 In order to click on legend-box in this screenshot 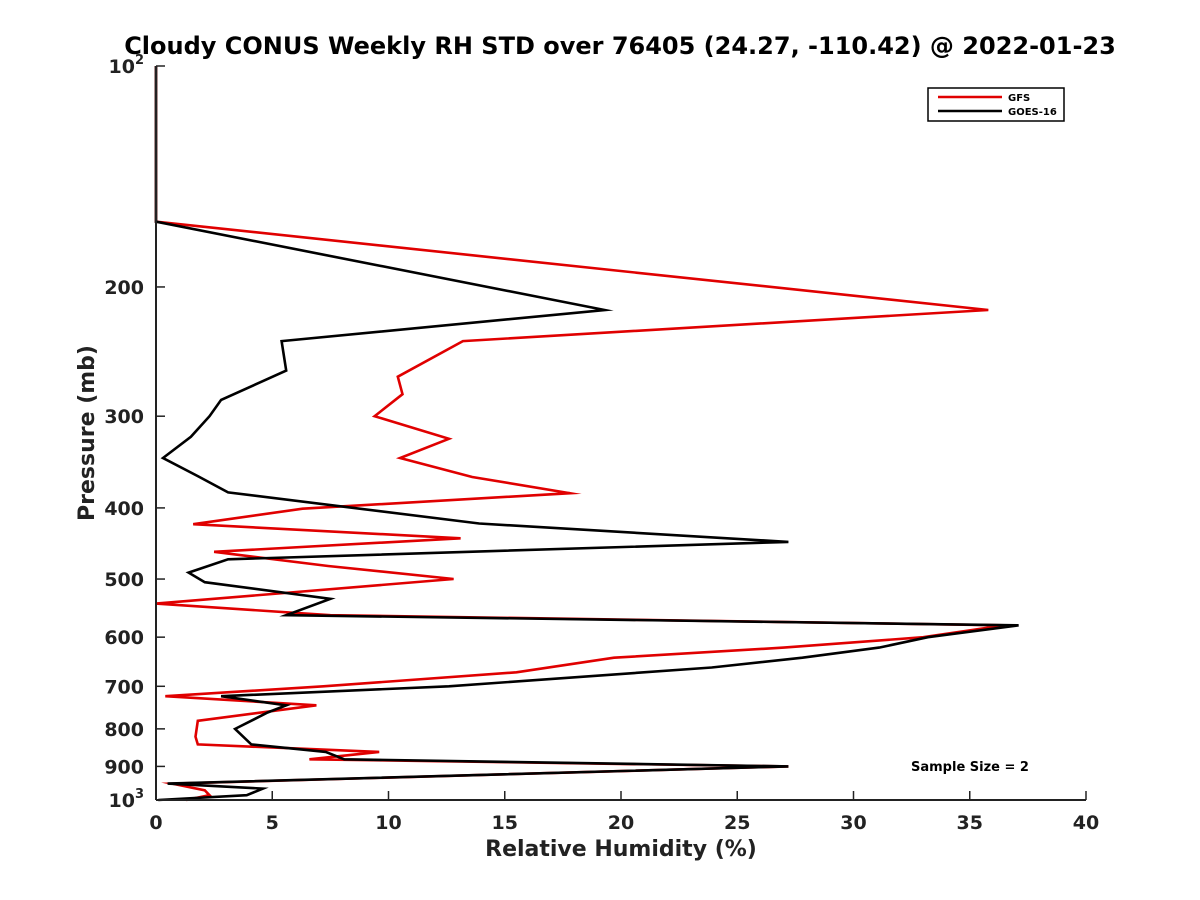, I will do `click(996, 104)`.